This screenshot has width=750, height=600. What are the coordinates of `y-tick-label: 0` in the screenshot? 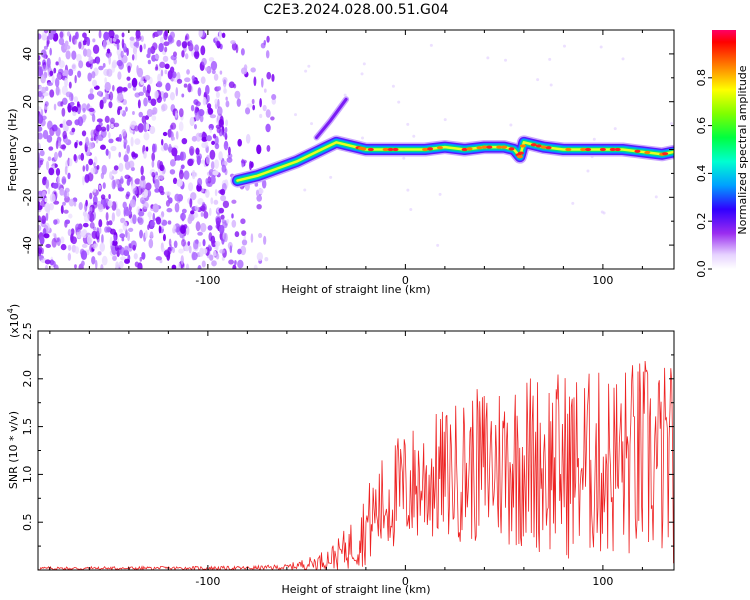 It's located at (27, 149).